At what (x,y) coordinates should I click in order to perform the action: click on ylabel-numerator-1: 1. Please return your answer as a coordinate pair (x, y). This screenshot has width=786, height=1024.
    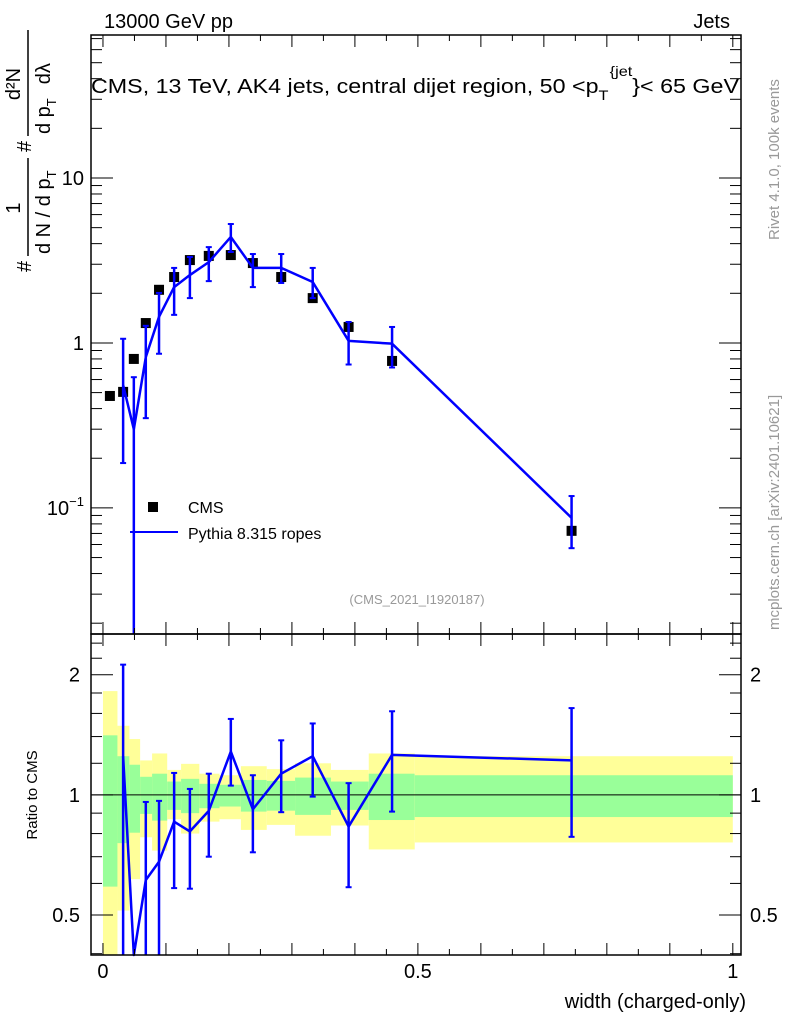
    Looking at the image, I should click on (14, 207).